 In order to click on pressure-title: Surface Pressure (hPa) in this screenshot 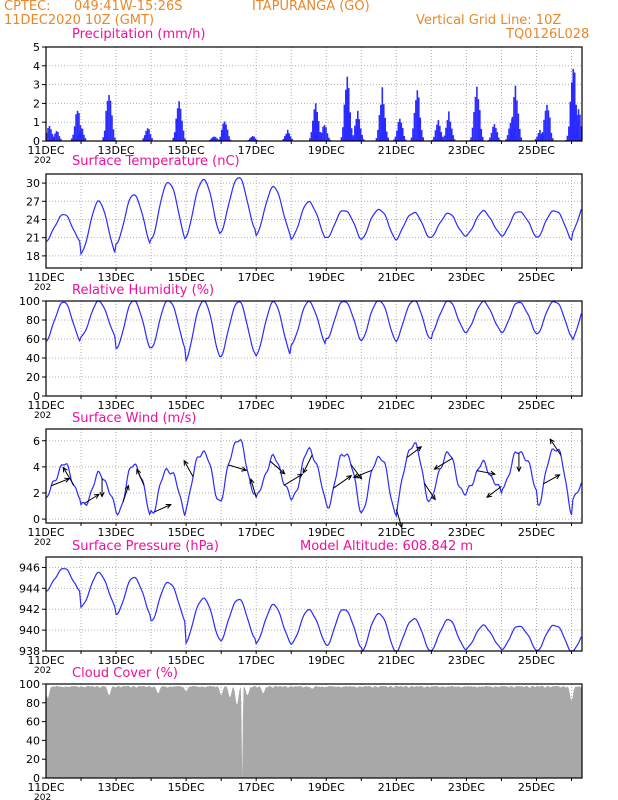, I will do `click(145, 546)`.